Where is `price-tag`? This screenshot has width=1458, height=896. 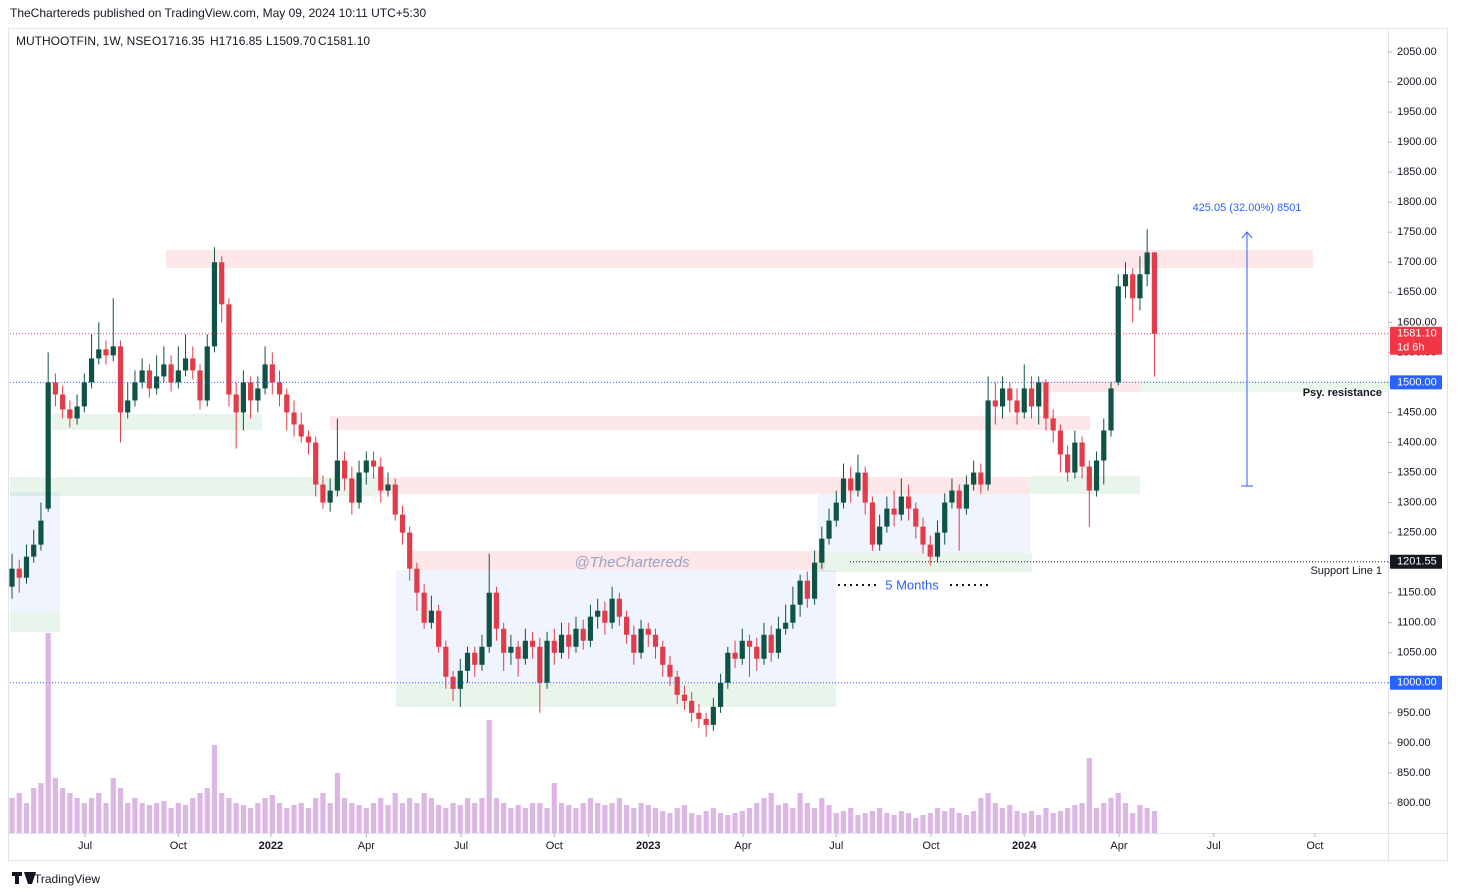 price-tag is located at coordinates (1416, 382).